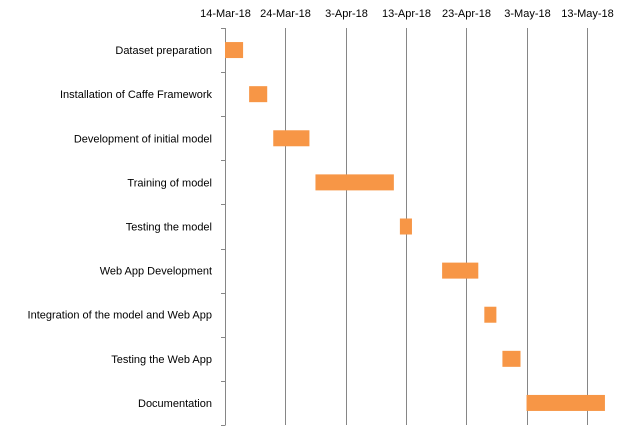 This screenshot has width=627, height=431. I want to click on x-tick-label: 23-Apr-18, so click(466, 14).